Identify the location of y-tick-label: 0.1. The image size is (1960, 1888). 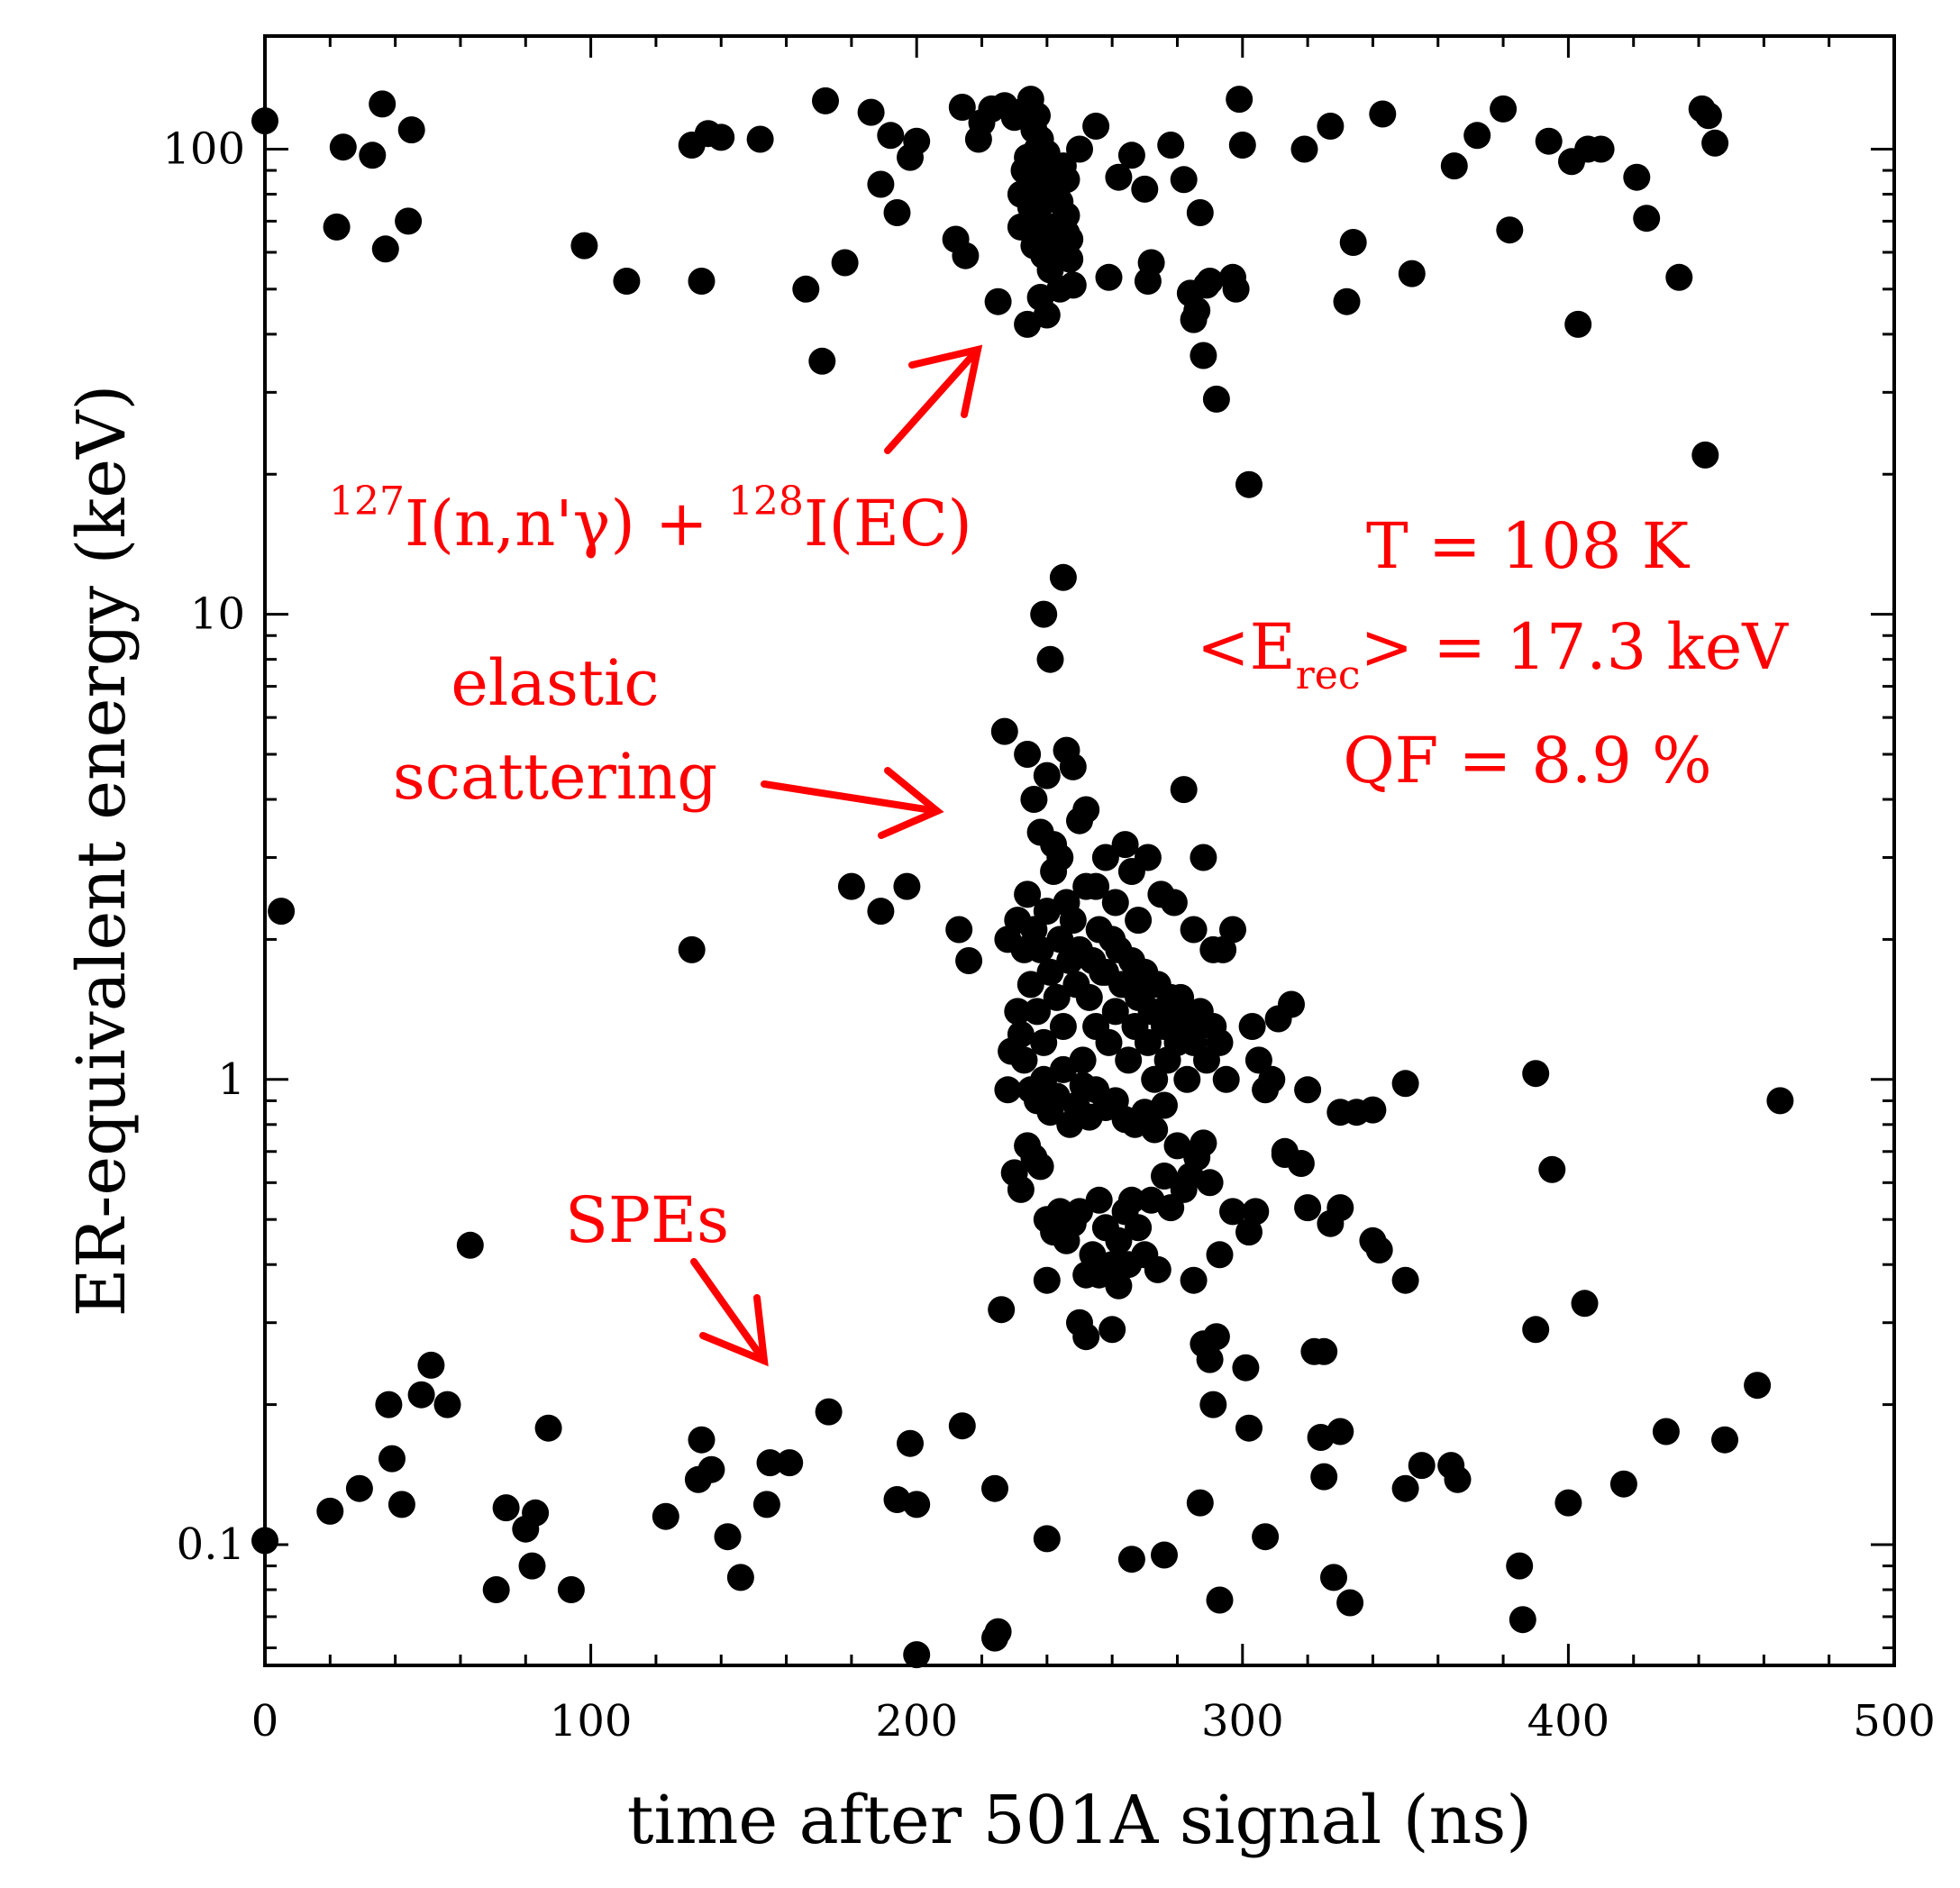
(211, 1544).